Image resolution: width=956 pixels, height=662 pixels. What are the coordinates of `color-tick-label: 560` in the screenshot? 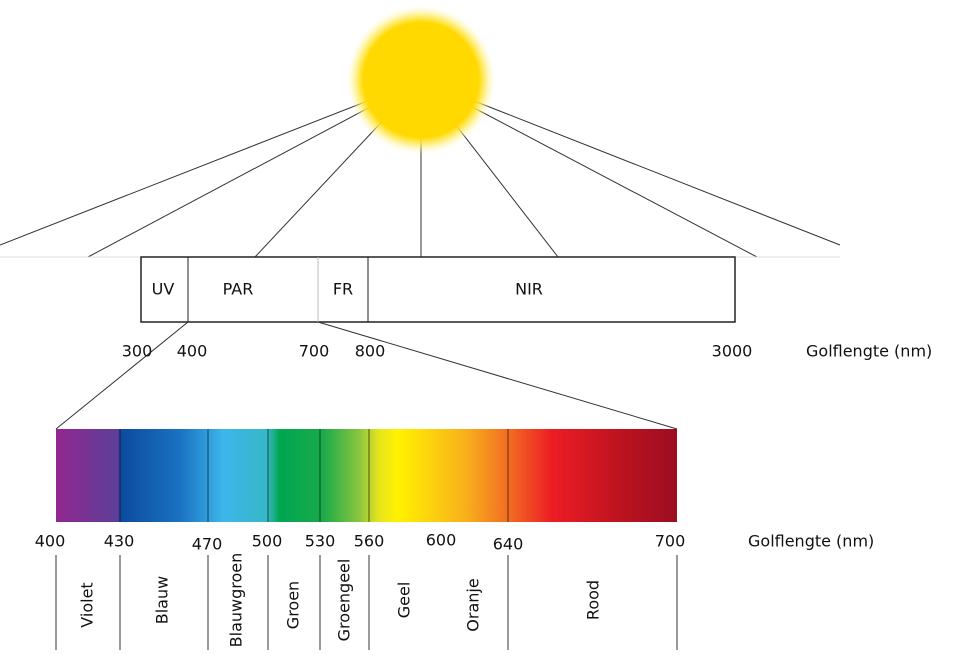 It's located at (369, 541).